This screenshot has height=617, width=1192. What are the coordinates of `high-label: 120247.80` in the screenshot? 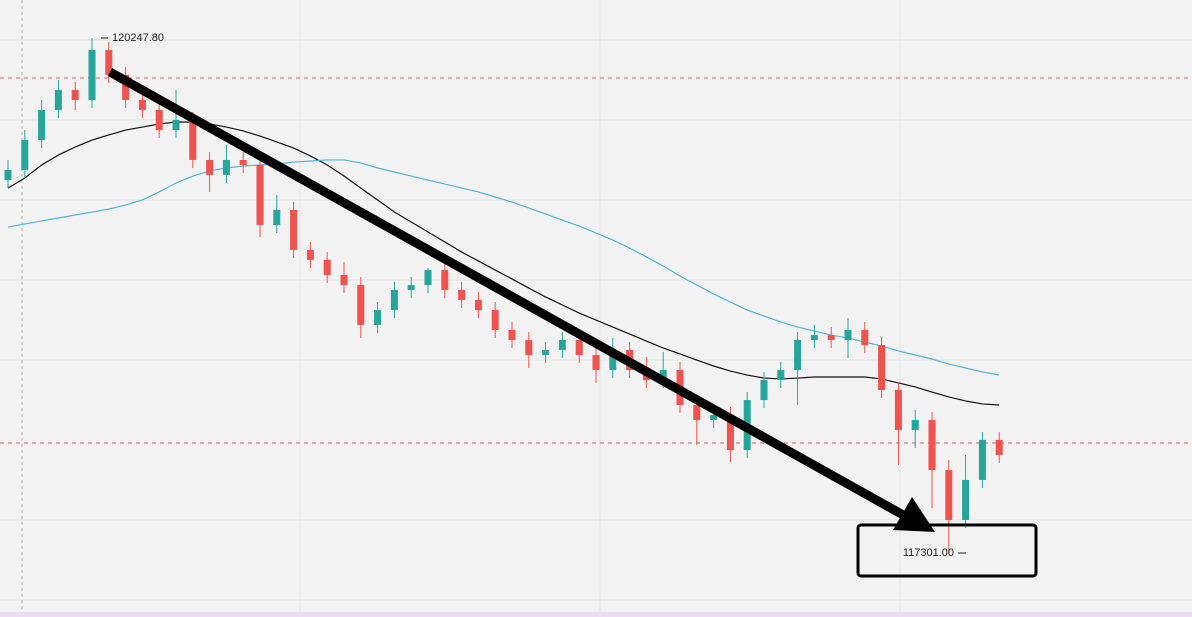 It's located at (138, 38).